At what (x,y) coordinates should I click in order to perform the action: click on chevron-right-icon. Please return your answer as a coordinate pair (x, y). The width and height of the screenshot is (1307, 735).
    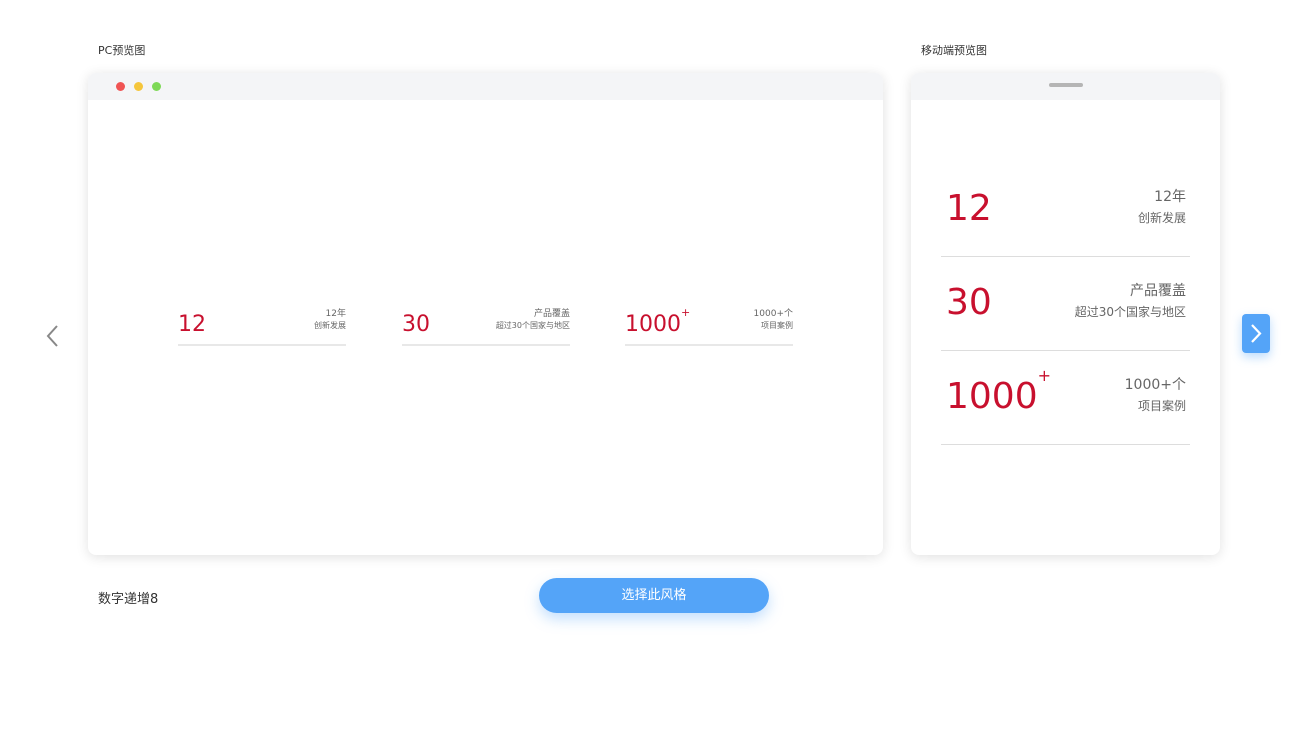
    Looking at the image, I should click on (1256, 333).